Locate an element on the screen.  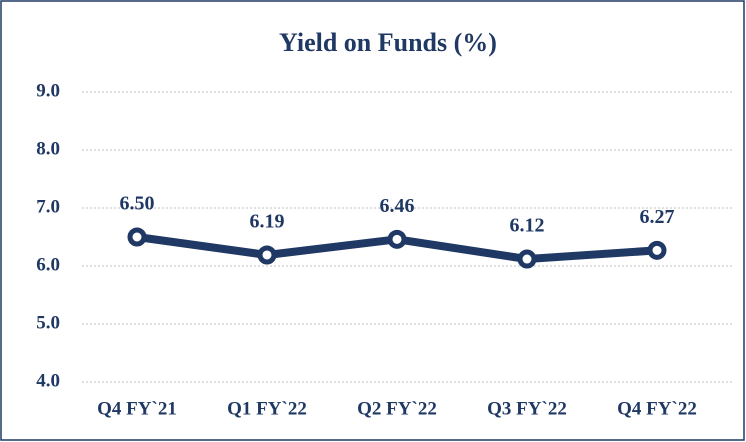
data-label: 6.27 is located at coordinates (657, 217).